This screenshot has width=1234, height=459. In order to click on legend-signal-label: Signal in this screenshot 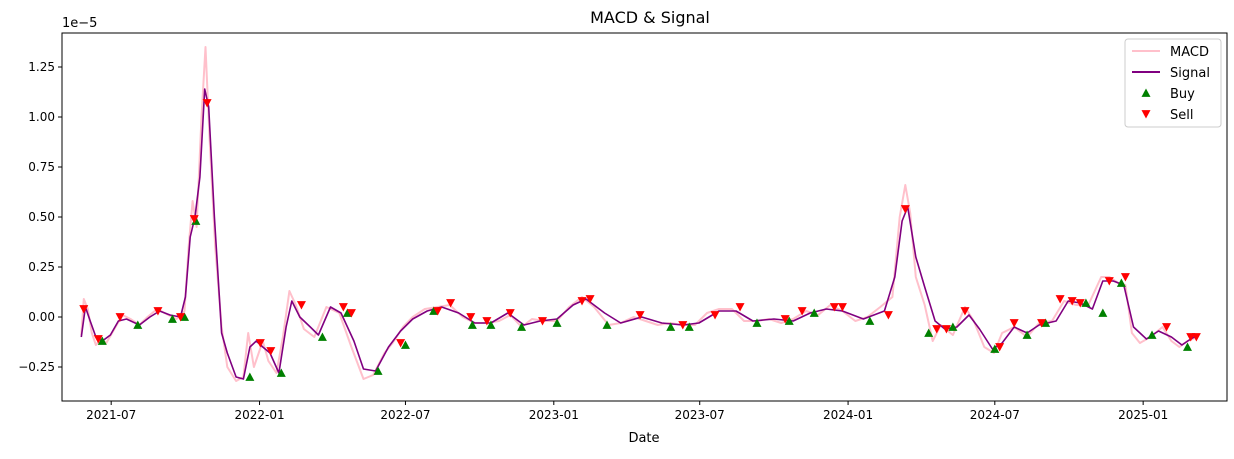, I will do `click(1190, 73)`.